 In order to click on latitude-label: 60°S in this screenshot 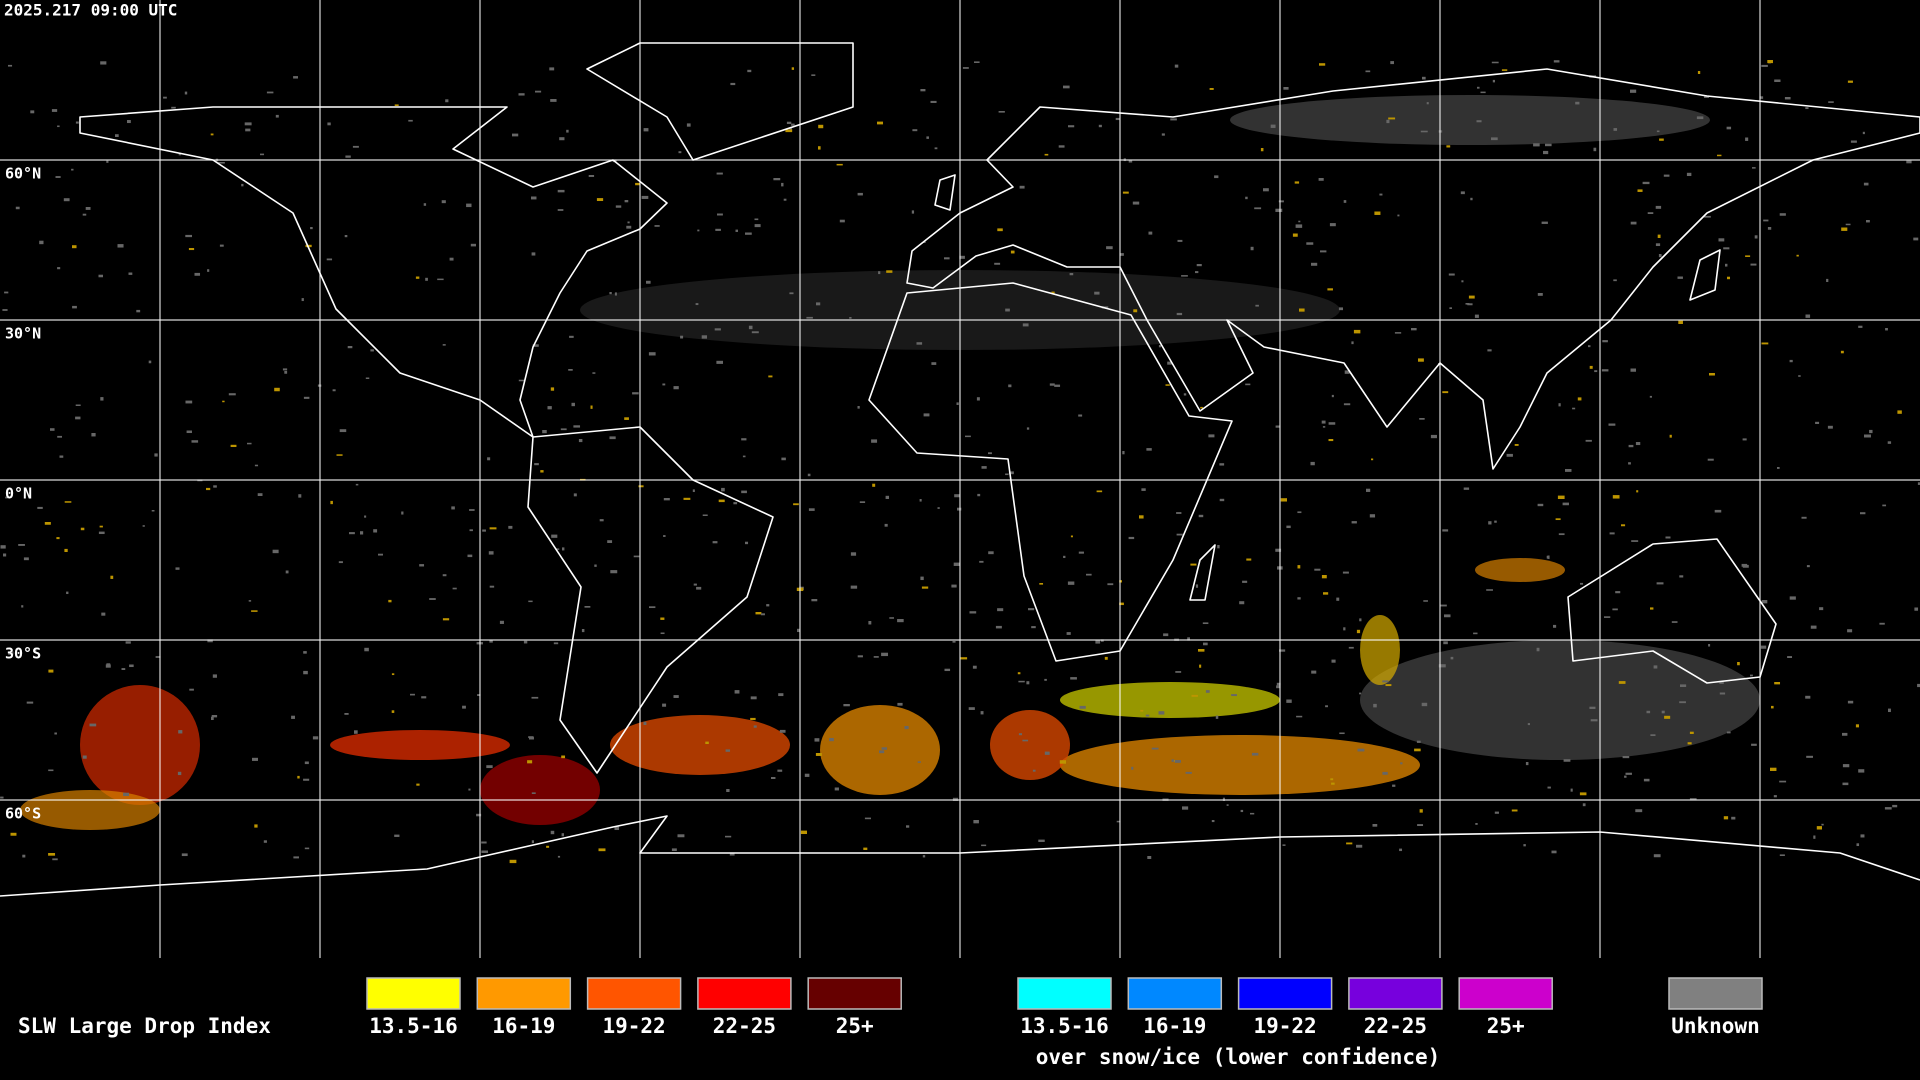, I will do `click(23, 814)`.